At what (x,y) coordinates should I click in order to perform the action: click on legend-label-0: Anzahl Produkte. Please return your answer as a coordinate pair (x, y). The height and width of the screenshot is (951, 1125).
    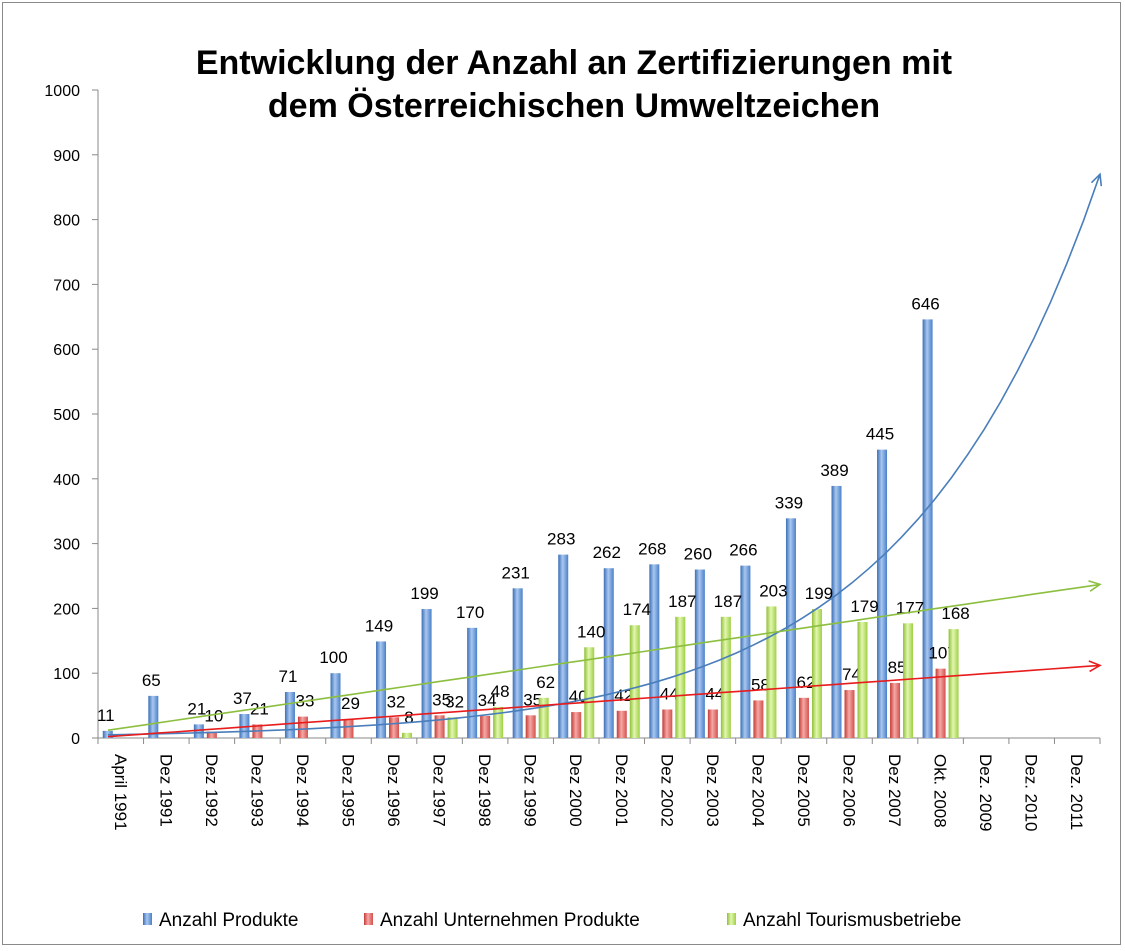
    Looking at the image, I should click on (228, 920).